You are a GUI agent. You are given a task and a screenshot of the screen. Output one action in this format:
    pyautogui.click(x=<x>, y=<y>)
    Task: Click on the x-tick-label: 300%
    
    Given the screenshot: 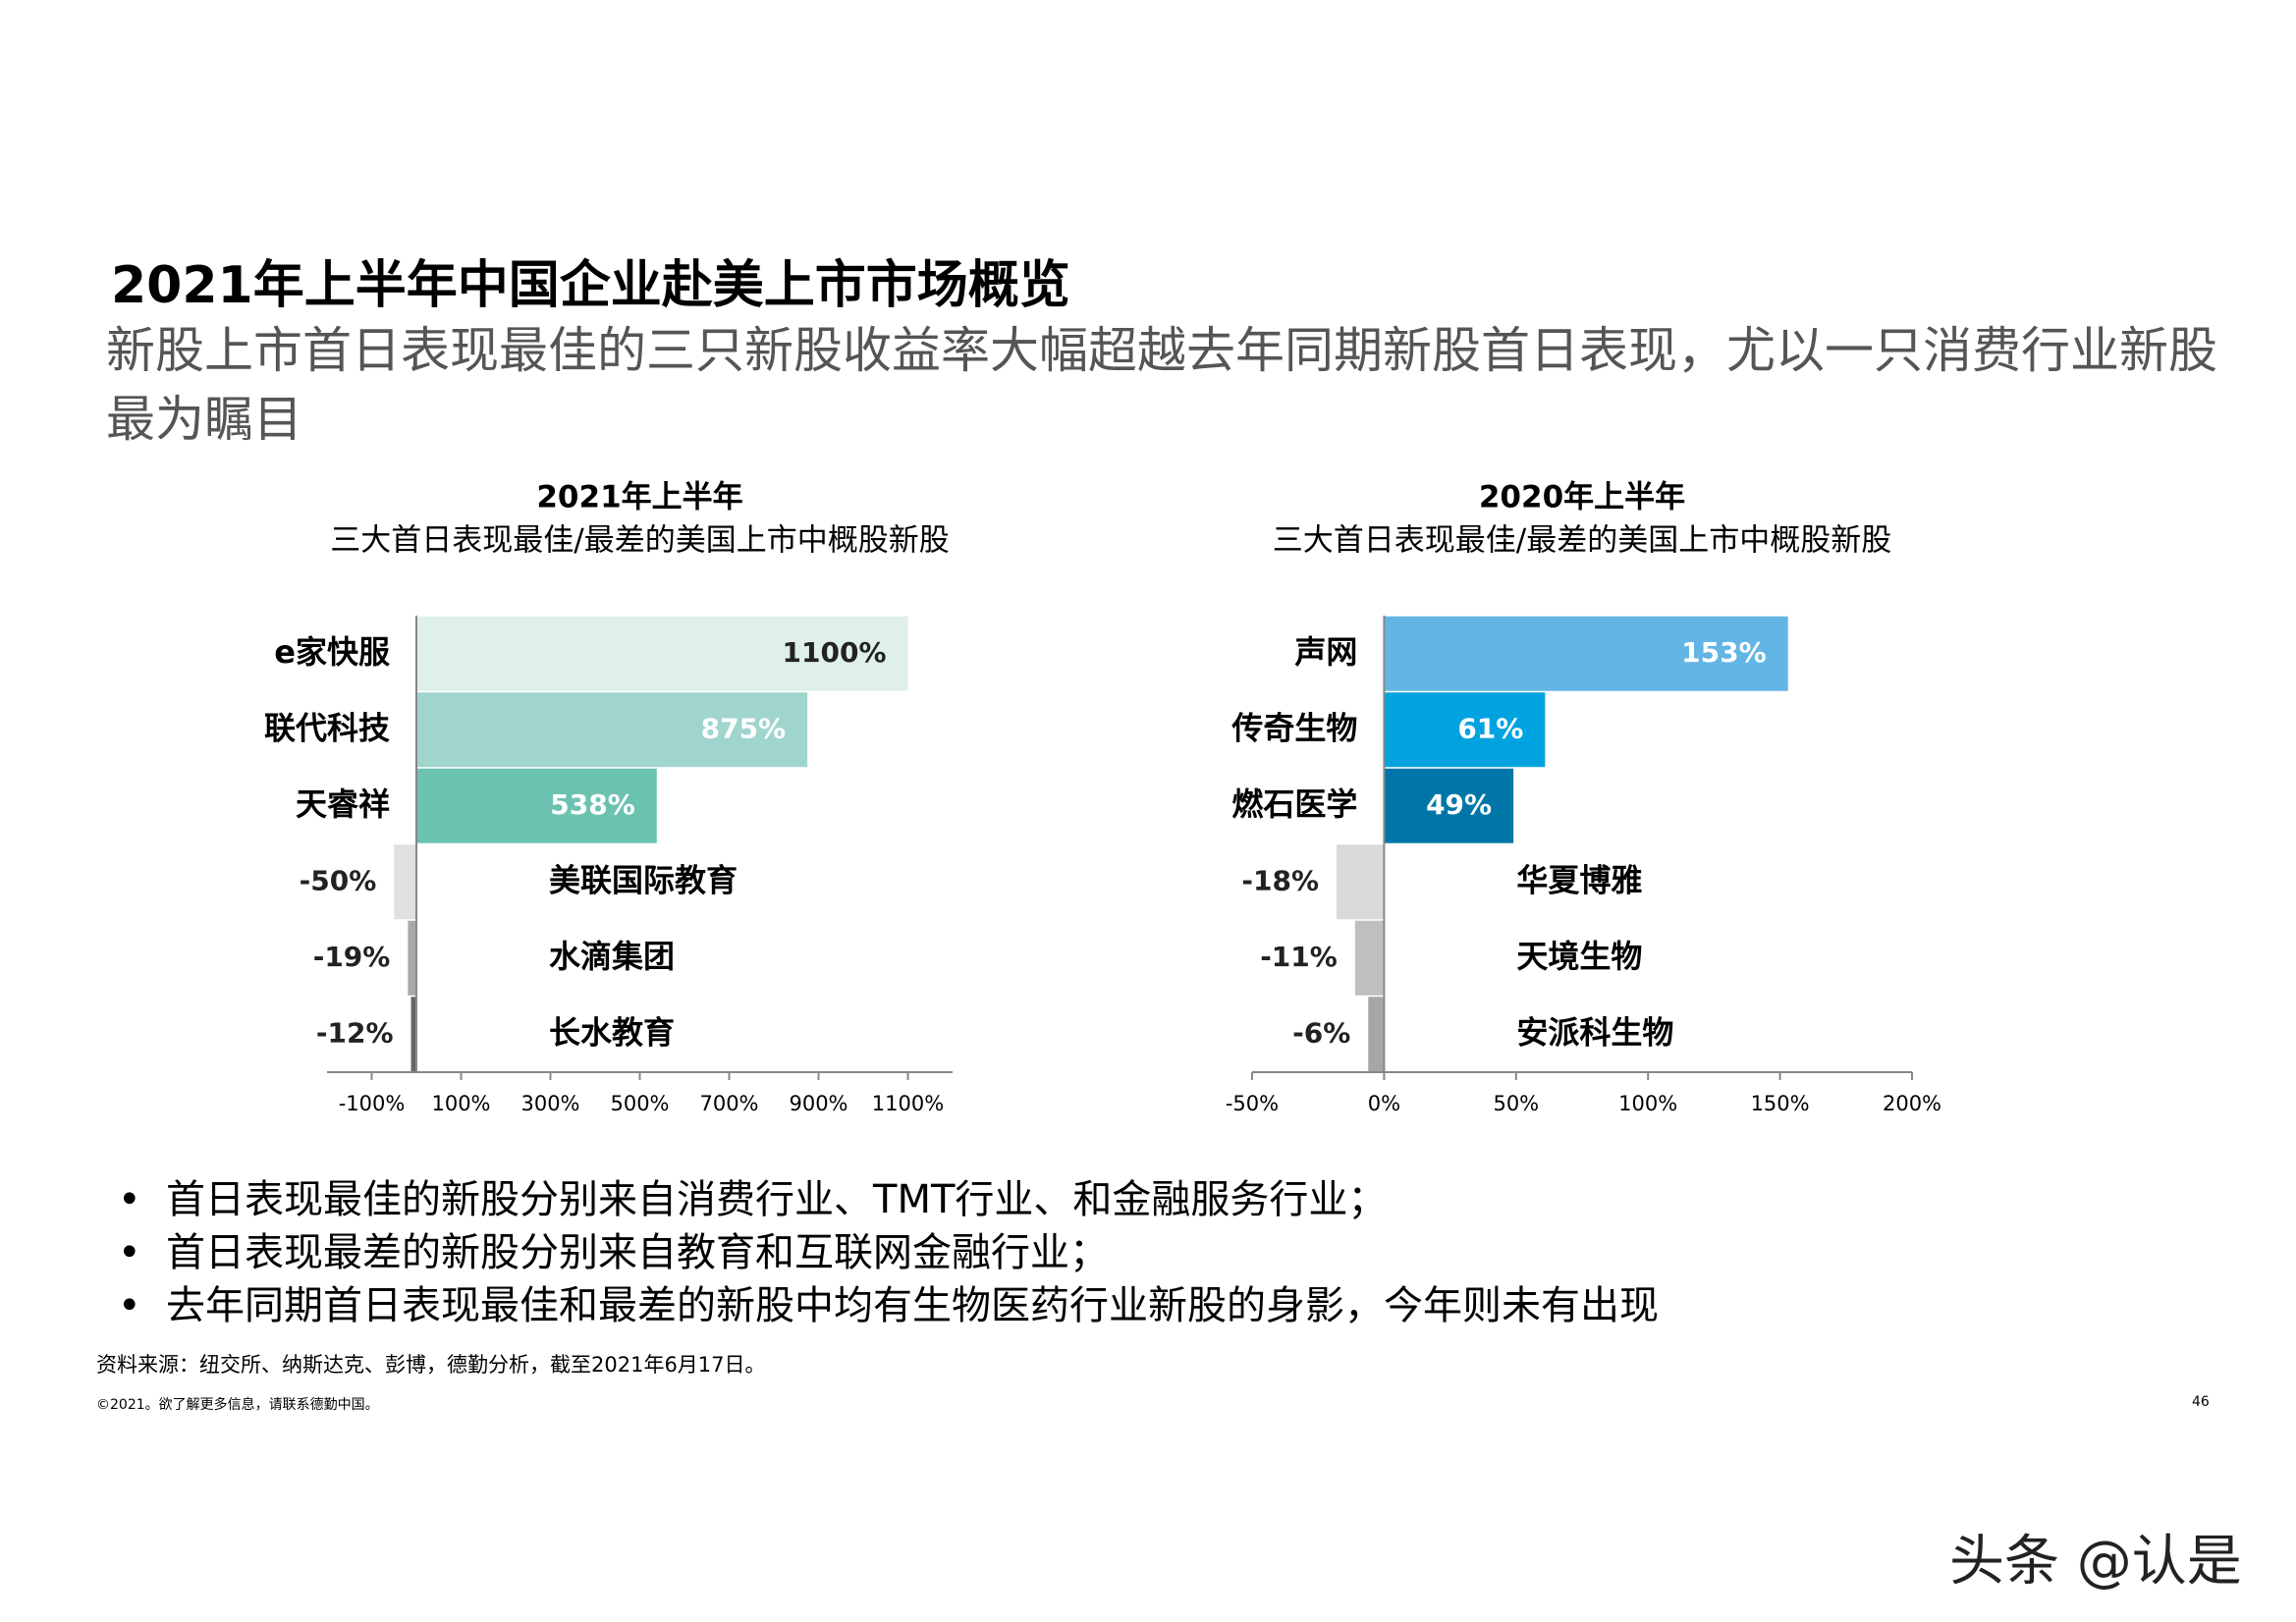 What is the action you would take?
    pyautogui.click(x=549, y=1104)
    